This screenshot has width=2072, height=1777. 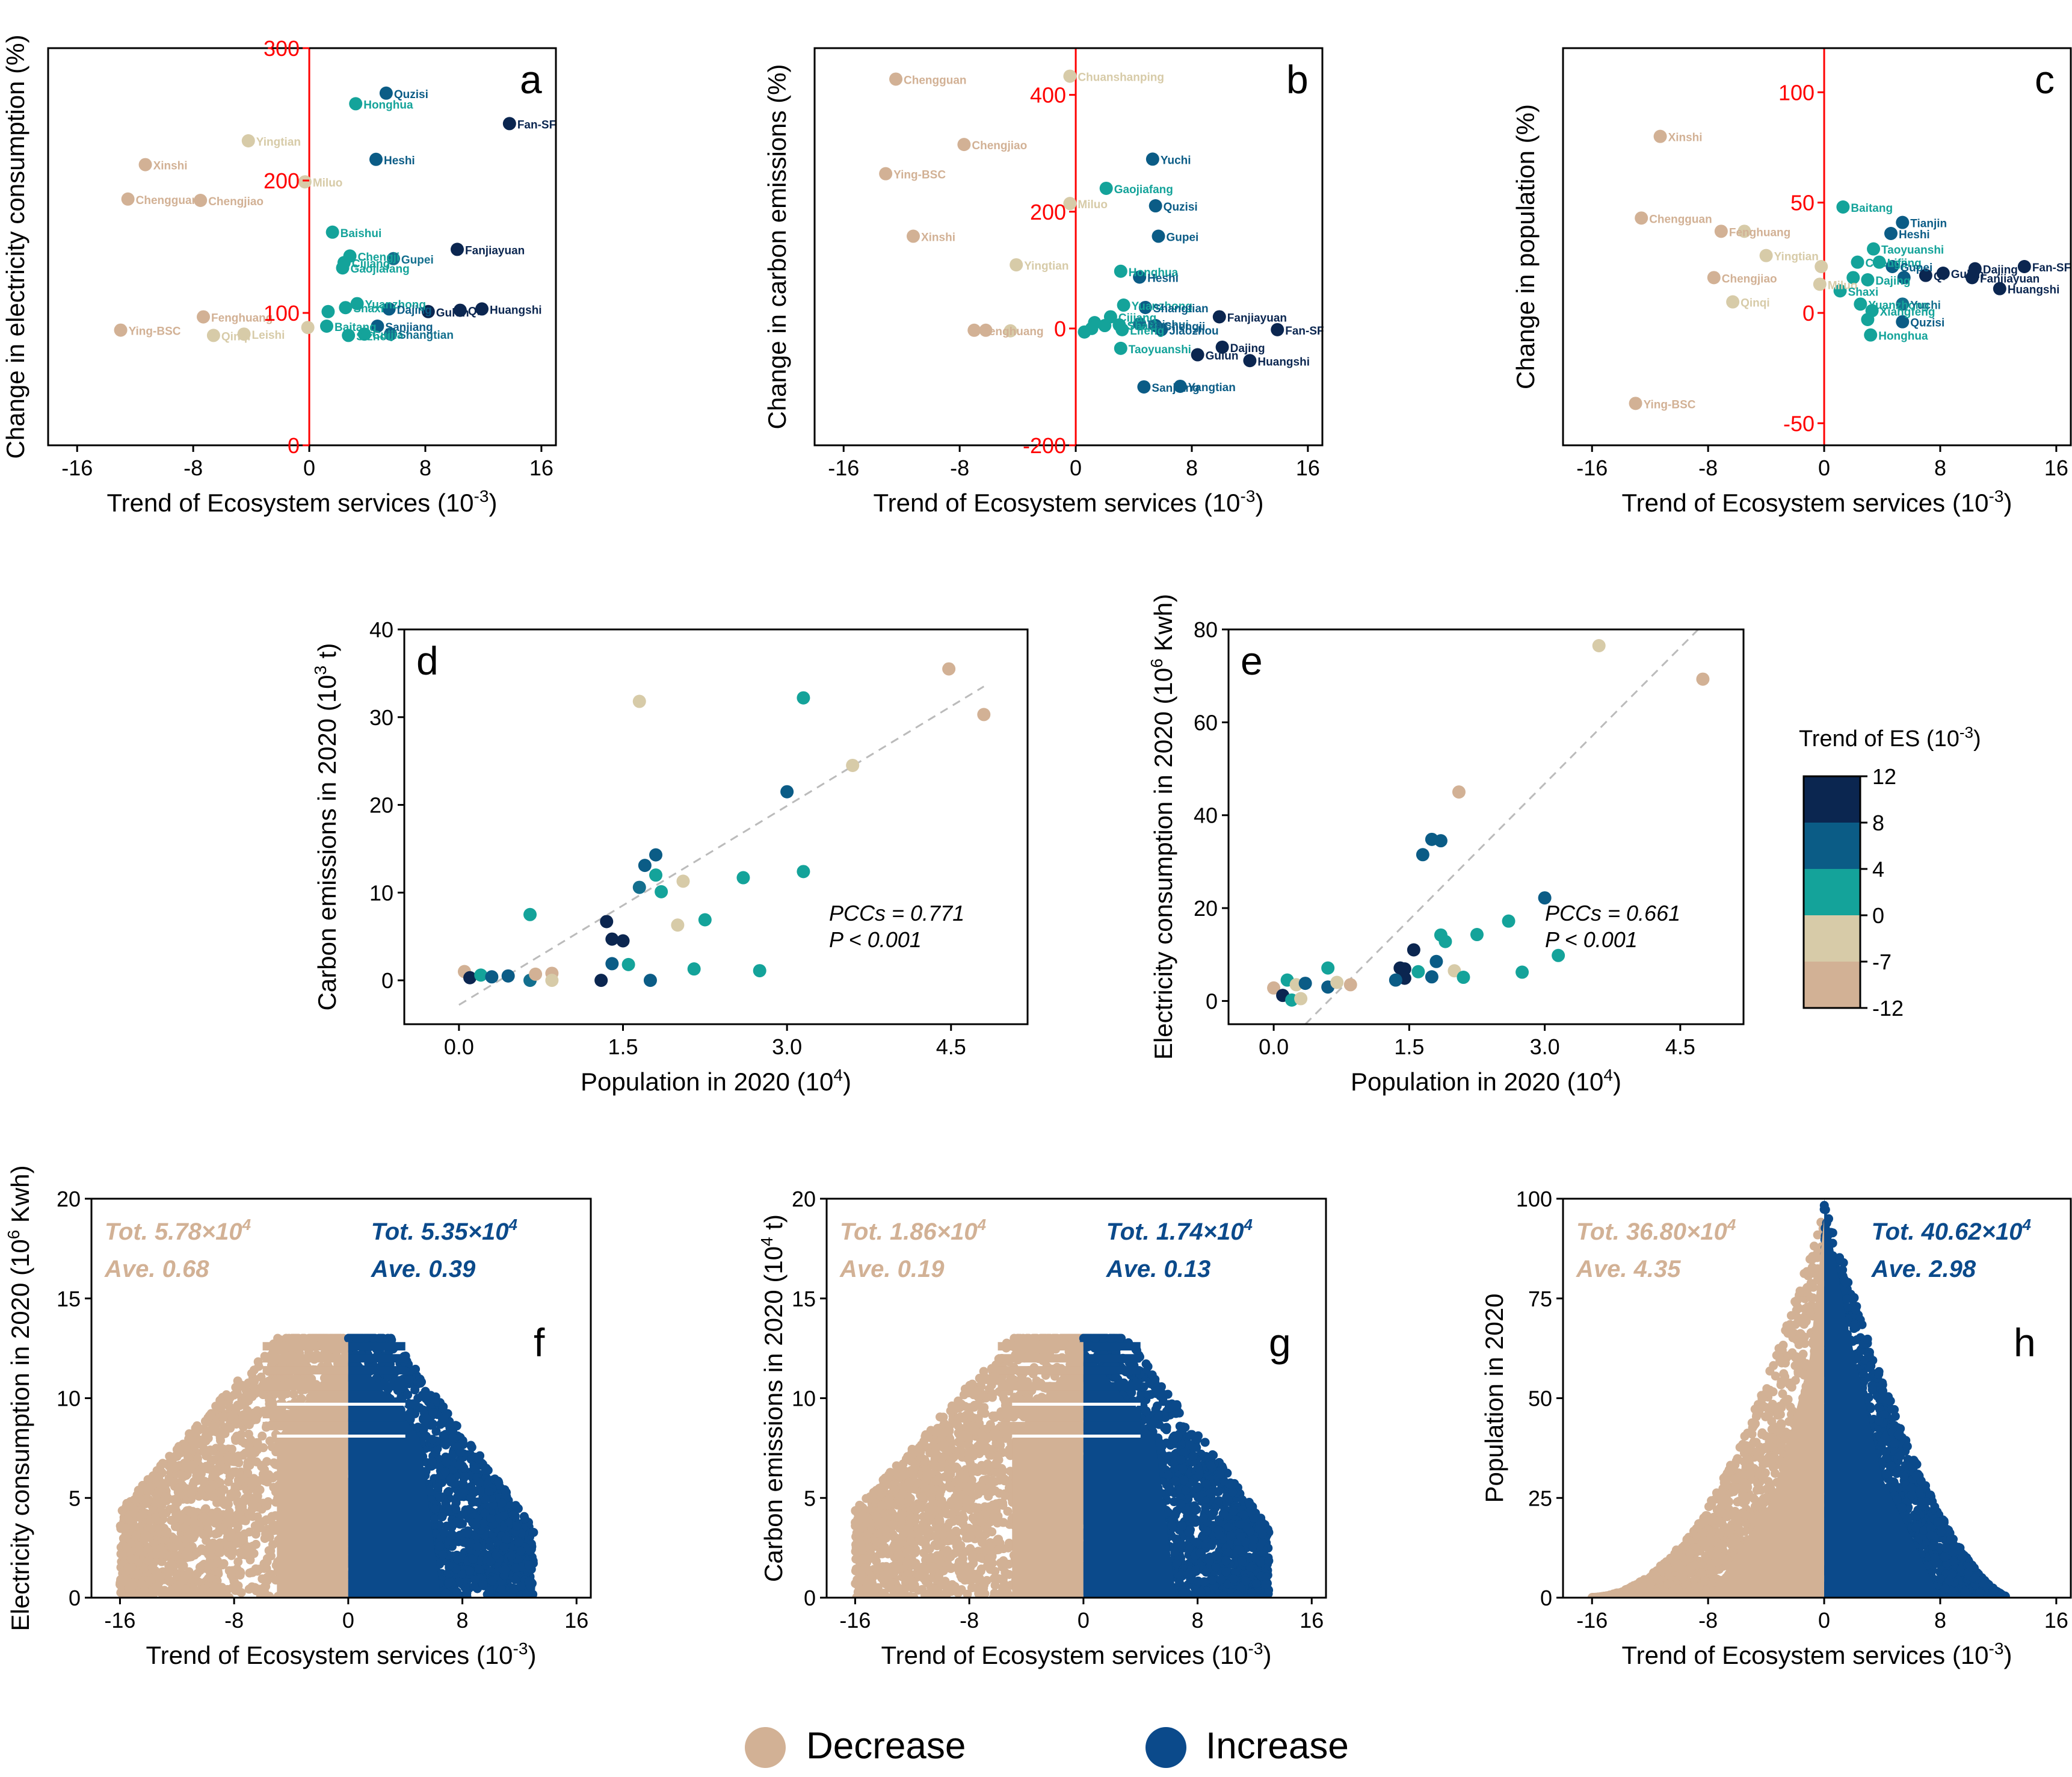 What do you see at coordinates (1248, 496) in the screenshot?
I see `x-axis-title-sup: -3` at bounding box center [1248, 496].